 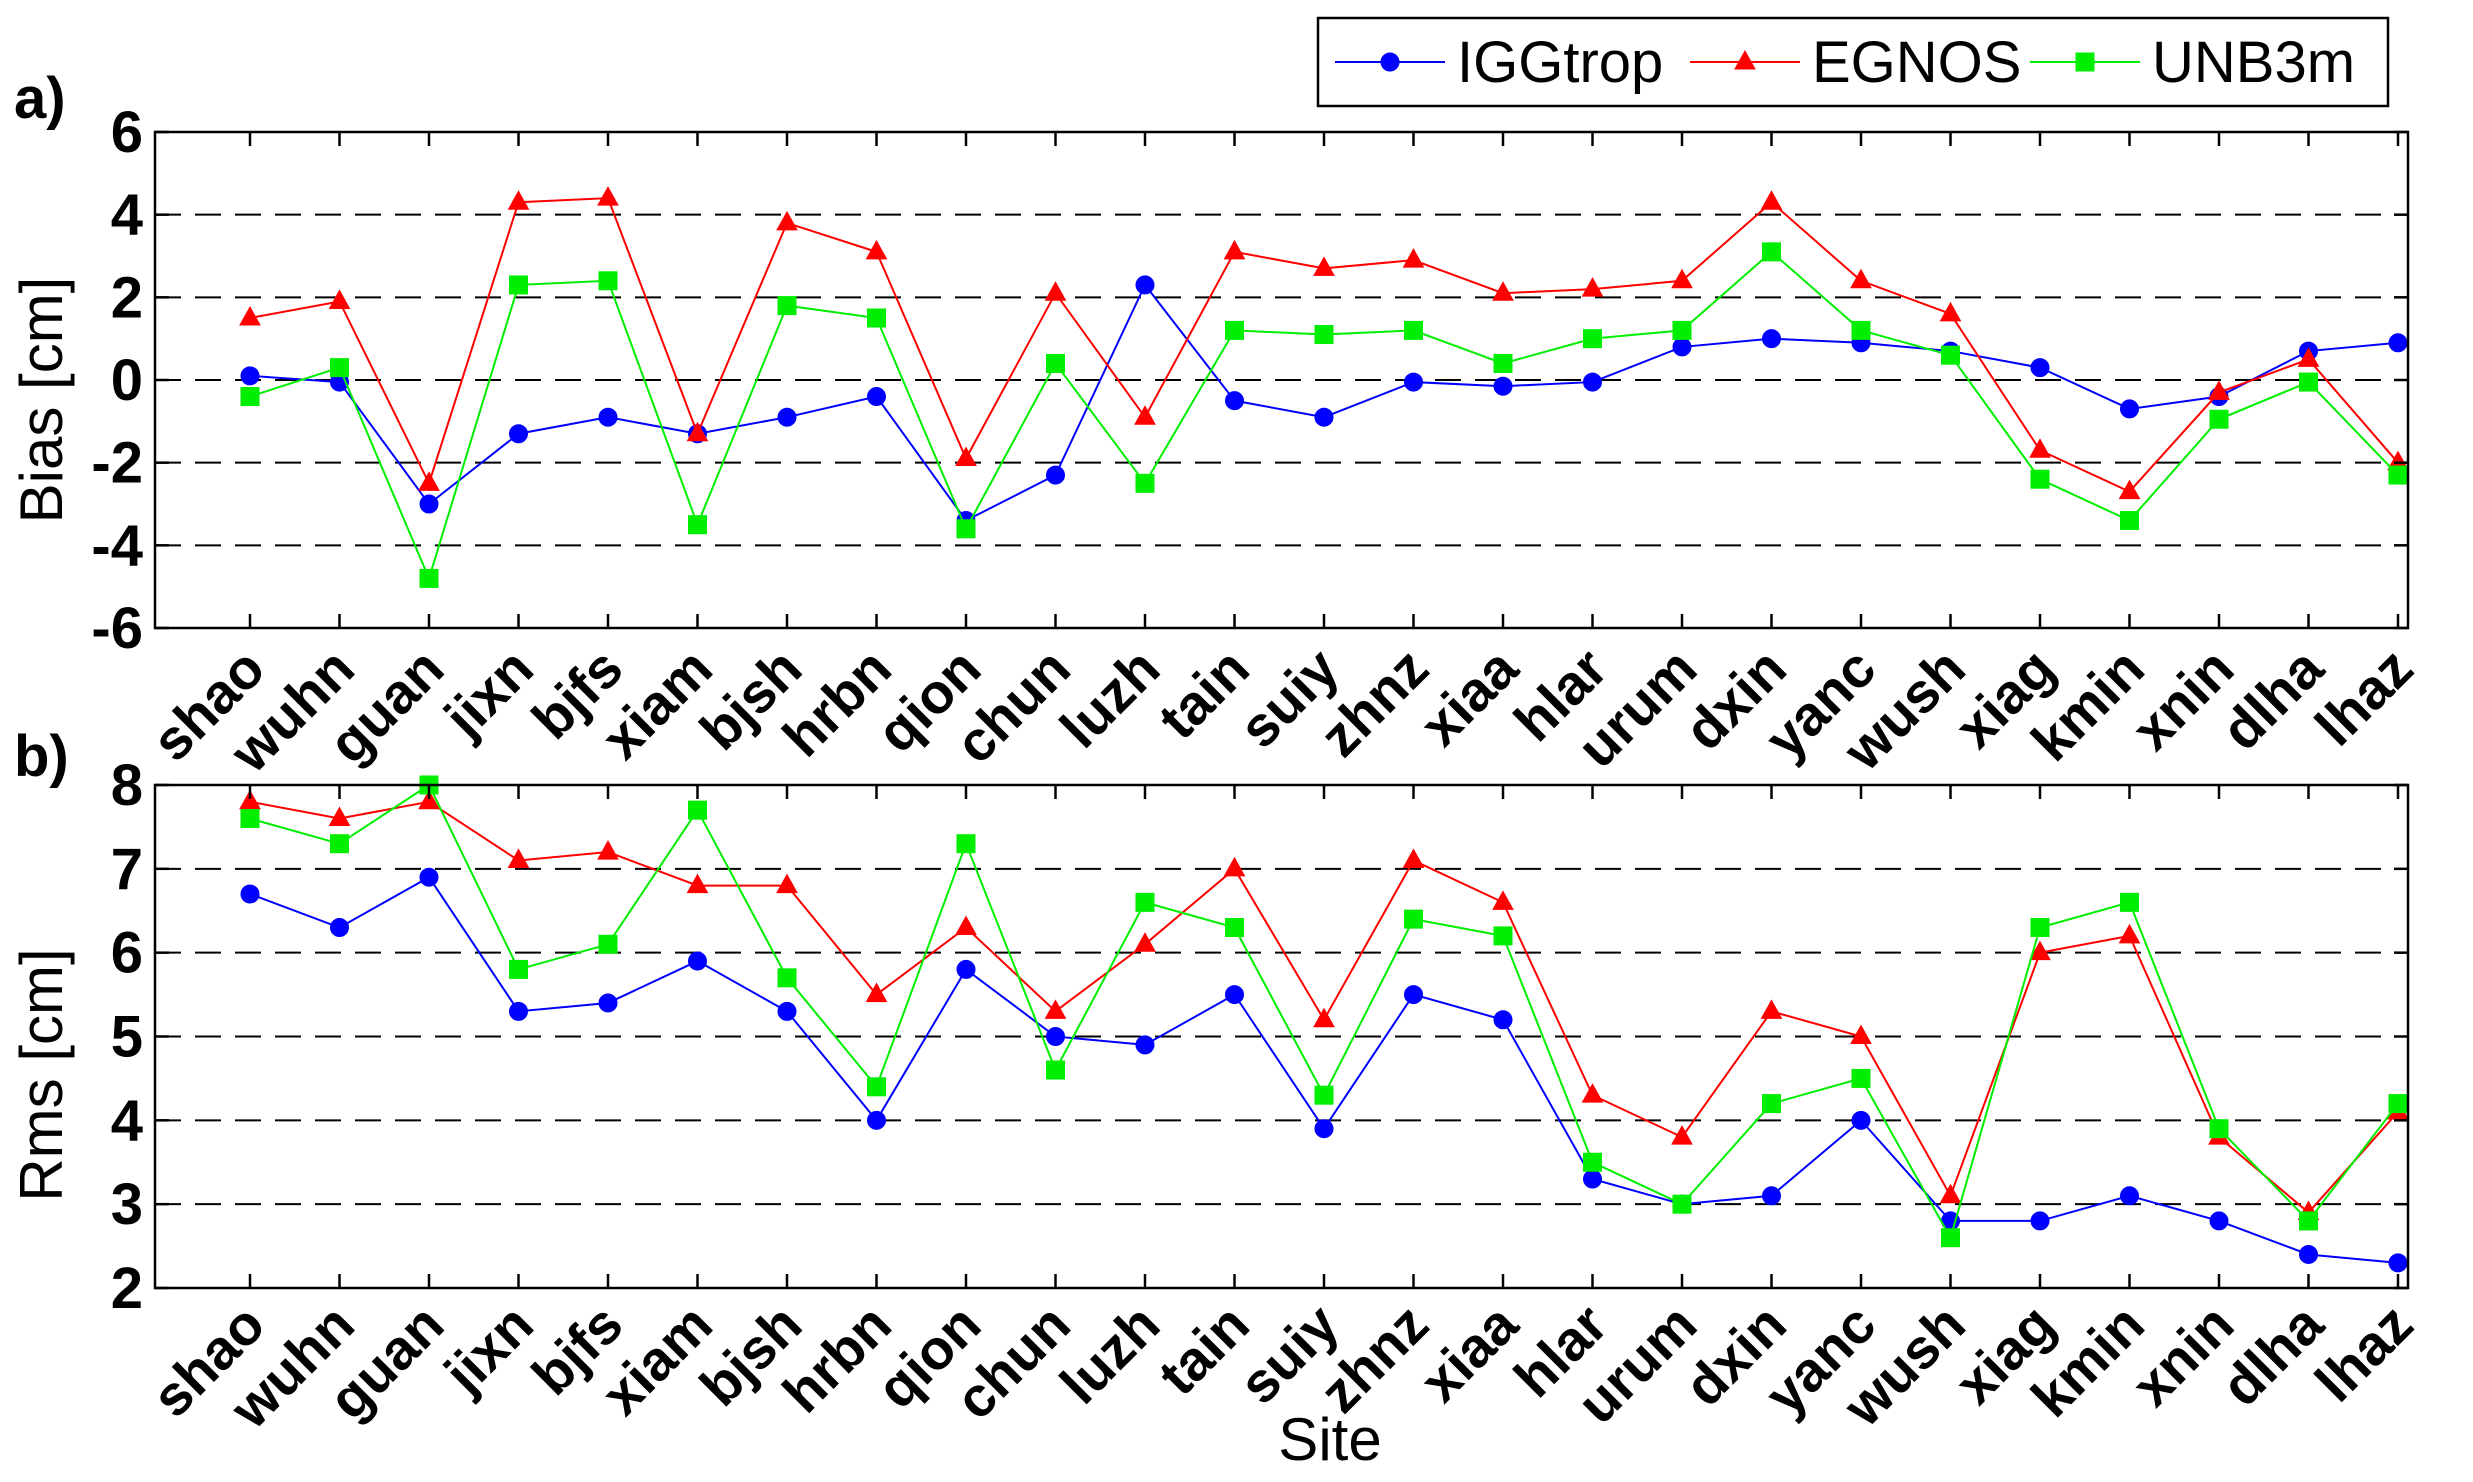 What do you see at coordinates (250, 376) in the screenshot?
I see `bias-point-iggtrop-shao` at bounding box center [250, 376].